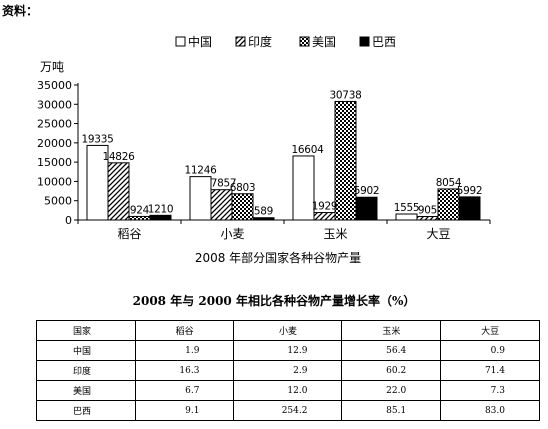  I want to click on table-cell: 12.9, so click(288, 350).